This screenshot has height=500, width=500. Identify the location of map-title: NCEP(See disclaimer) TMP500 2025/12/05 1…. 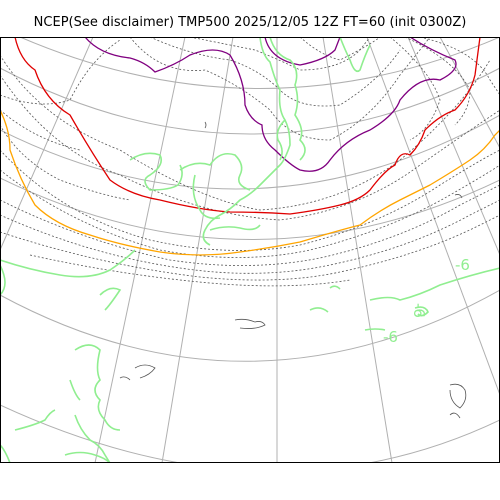
(250, 22).